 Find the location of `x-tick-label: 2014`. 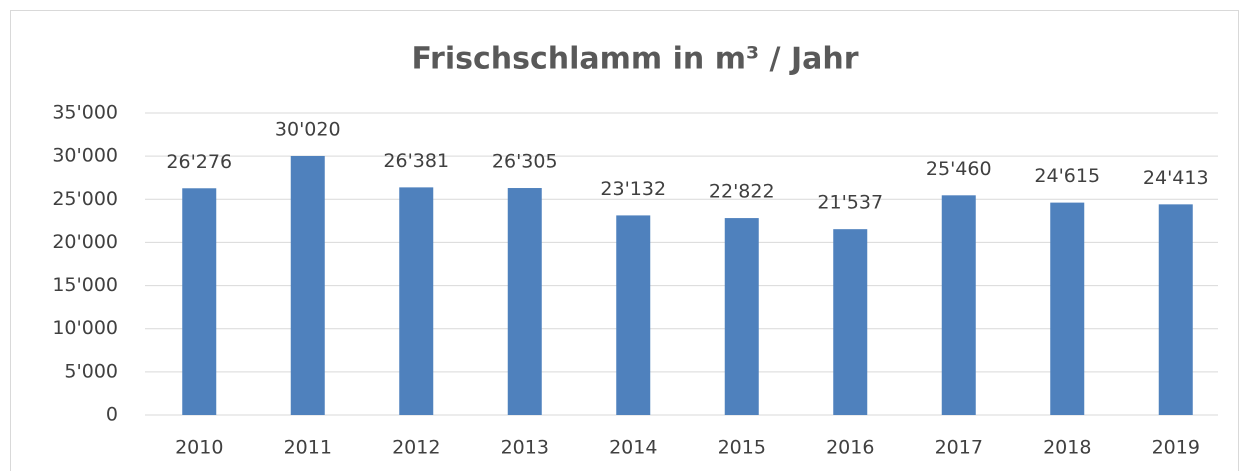

x-tick-label: 2014 is located at coordinates (633, 448).